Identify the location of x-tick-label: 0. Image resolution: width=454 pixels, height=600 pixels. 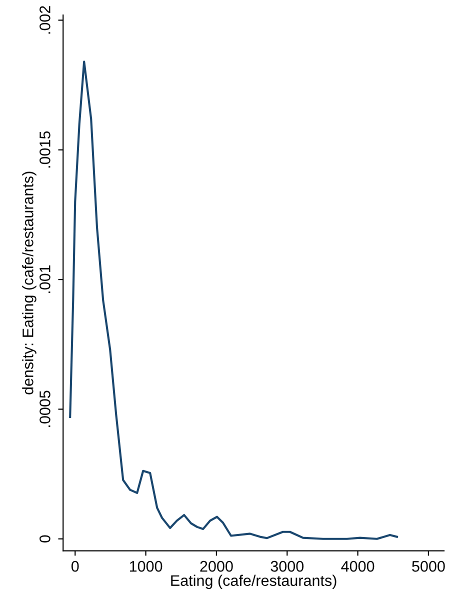
(75, 566).